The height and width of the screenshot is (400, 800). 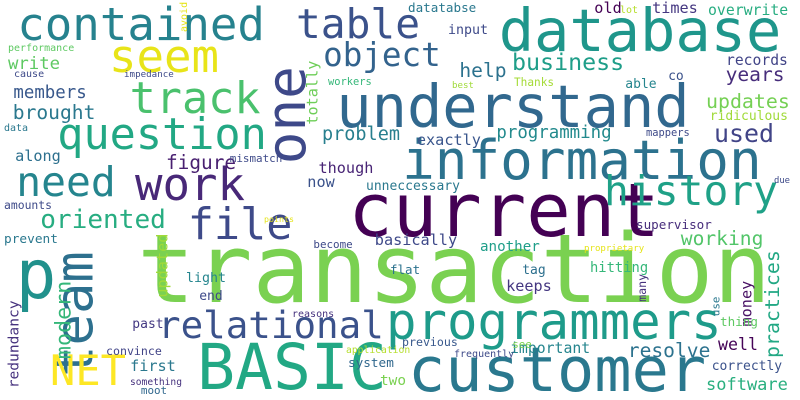 What do you see at coordinates (64, 320) in the screenshot?
I see `word-modern: modern` at bounding box center [64, 320].